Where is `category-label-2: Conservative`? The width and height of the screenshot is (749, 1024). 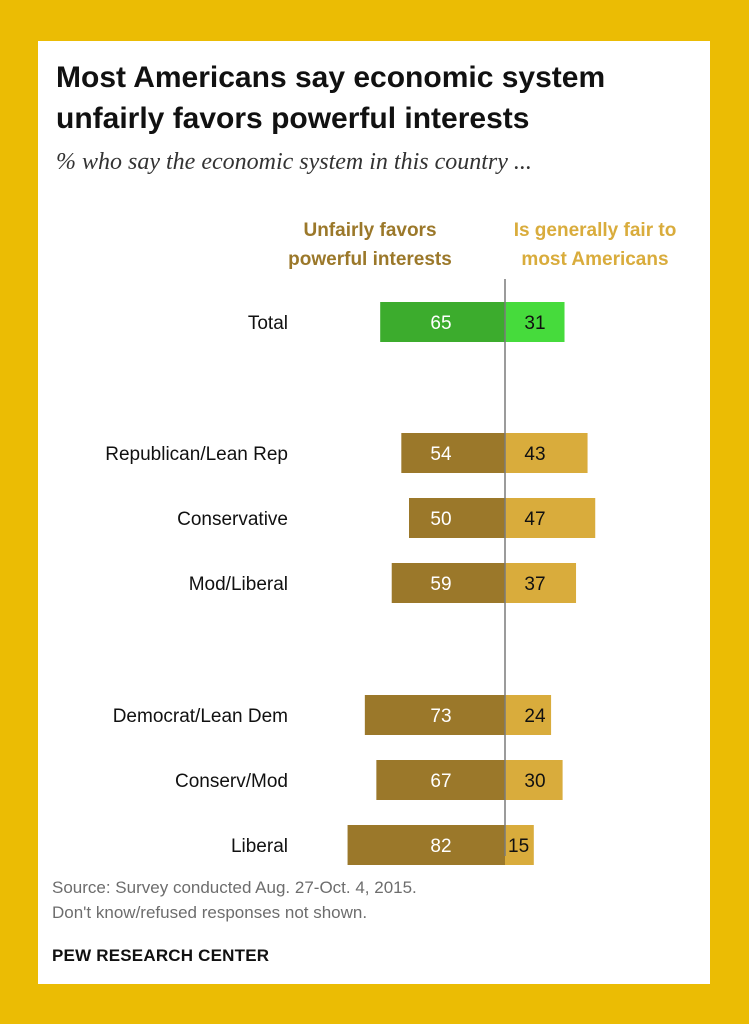
category-label-2: Conservative is located at coordinates (232, 519).